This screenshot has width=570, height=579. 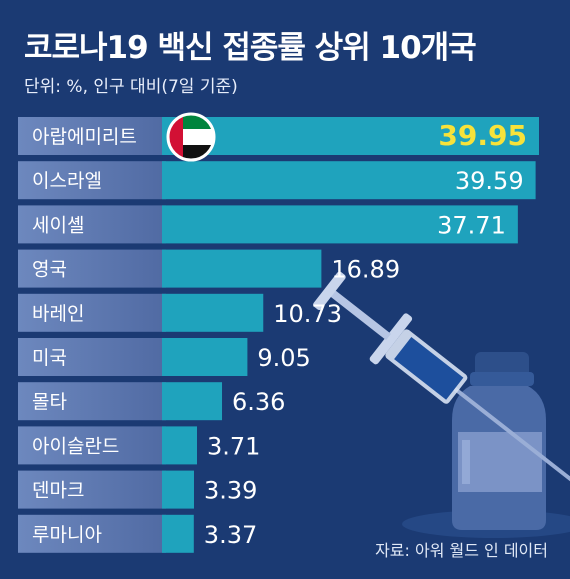 What do you see at coordinates (49, 358) in the screenshot?
I see `category-label: 미국` at bounding box center [49, 358].